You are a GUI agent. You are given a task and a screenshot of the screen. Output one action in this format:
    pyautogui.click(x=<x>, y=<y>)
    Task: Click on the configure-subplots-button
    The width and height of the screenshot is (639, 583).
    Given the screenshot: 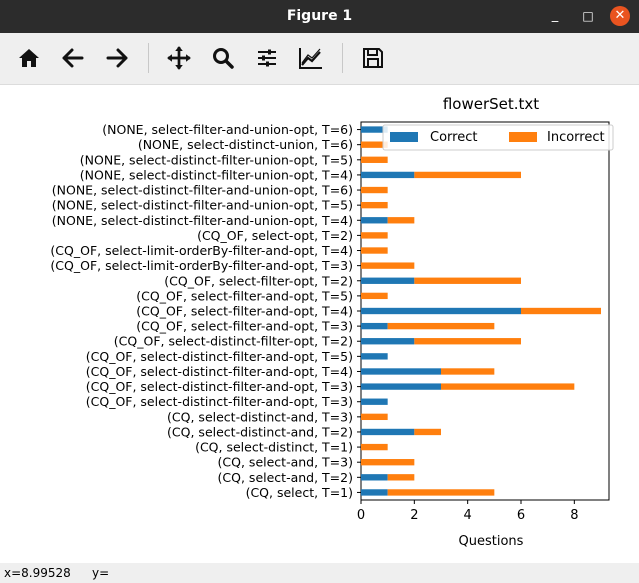 What is the action you would take?
    pyautogui.click(x=267, y=58)
    